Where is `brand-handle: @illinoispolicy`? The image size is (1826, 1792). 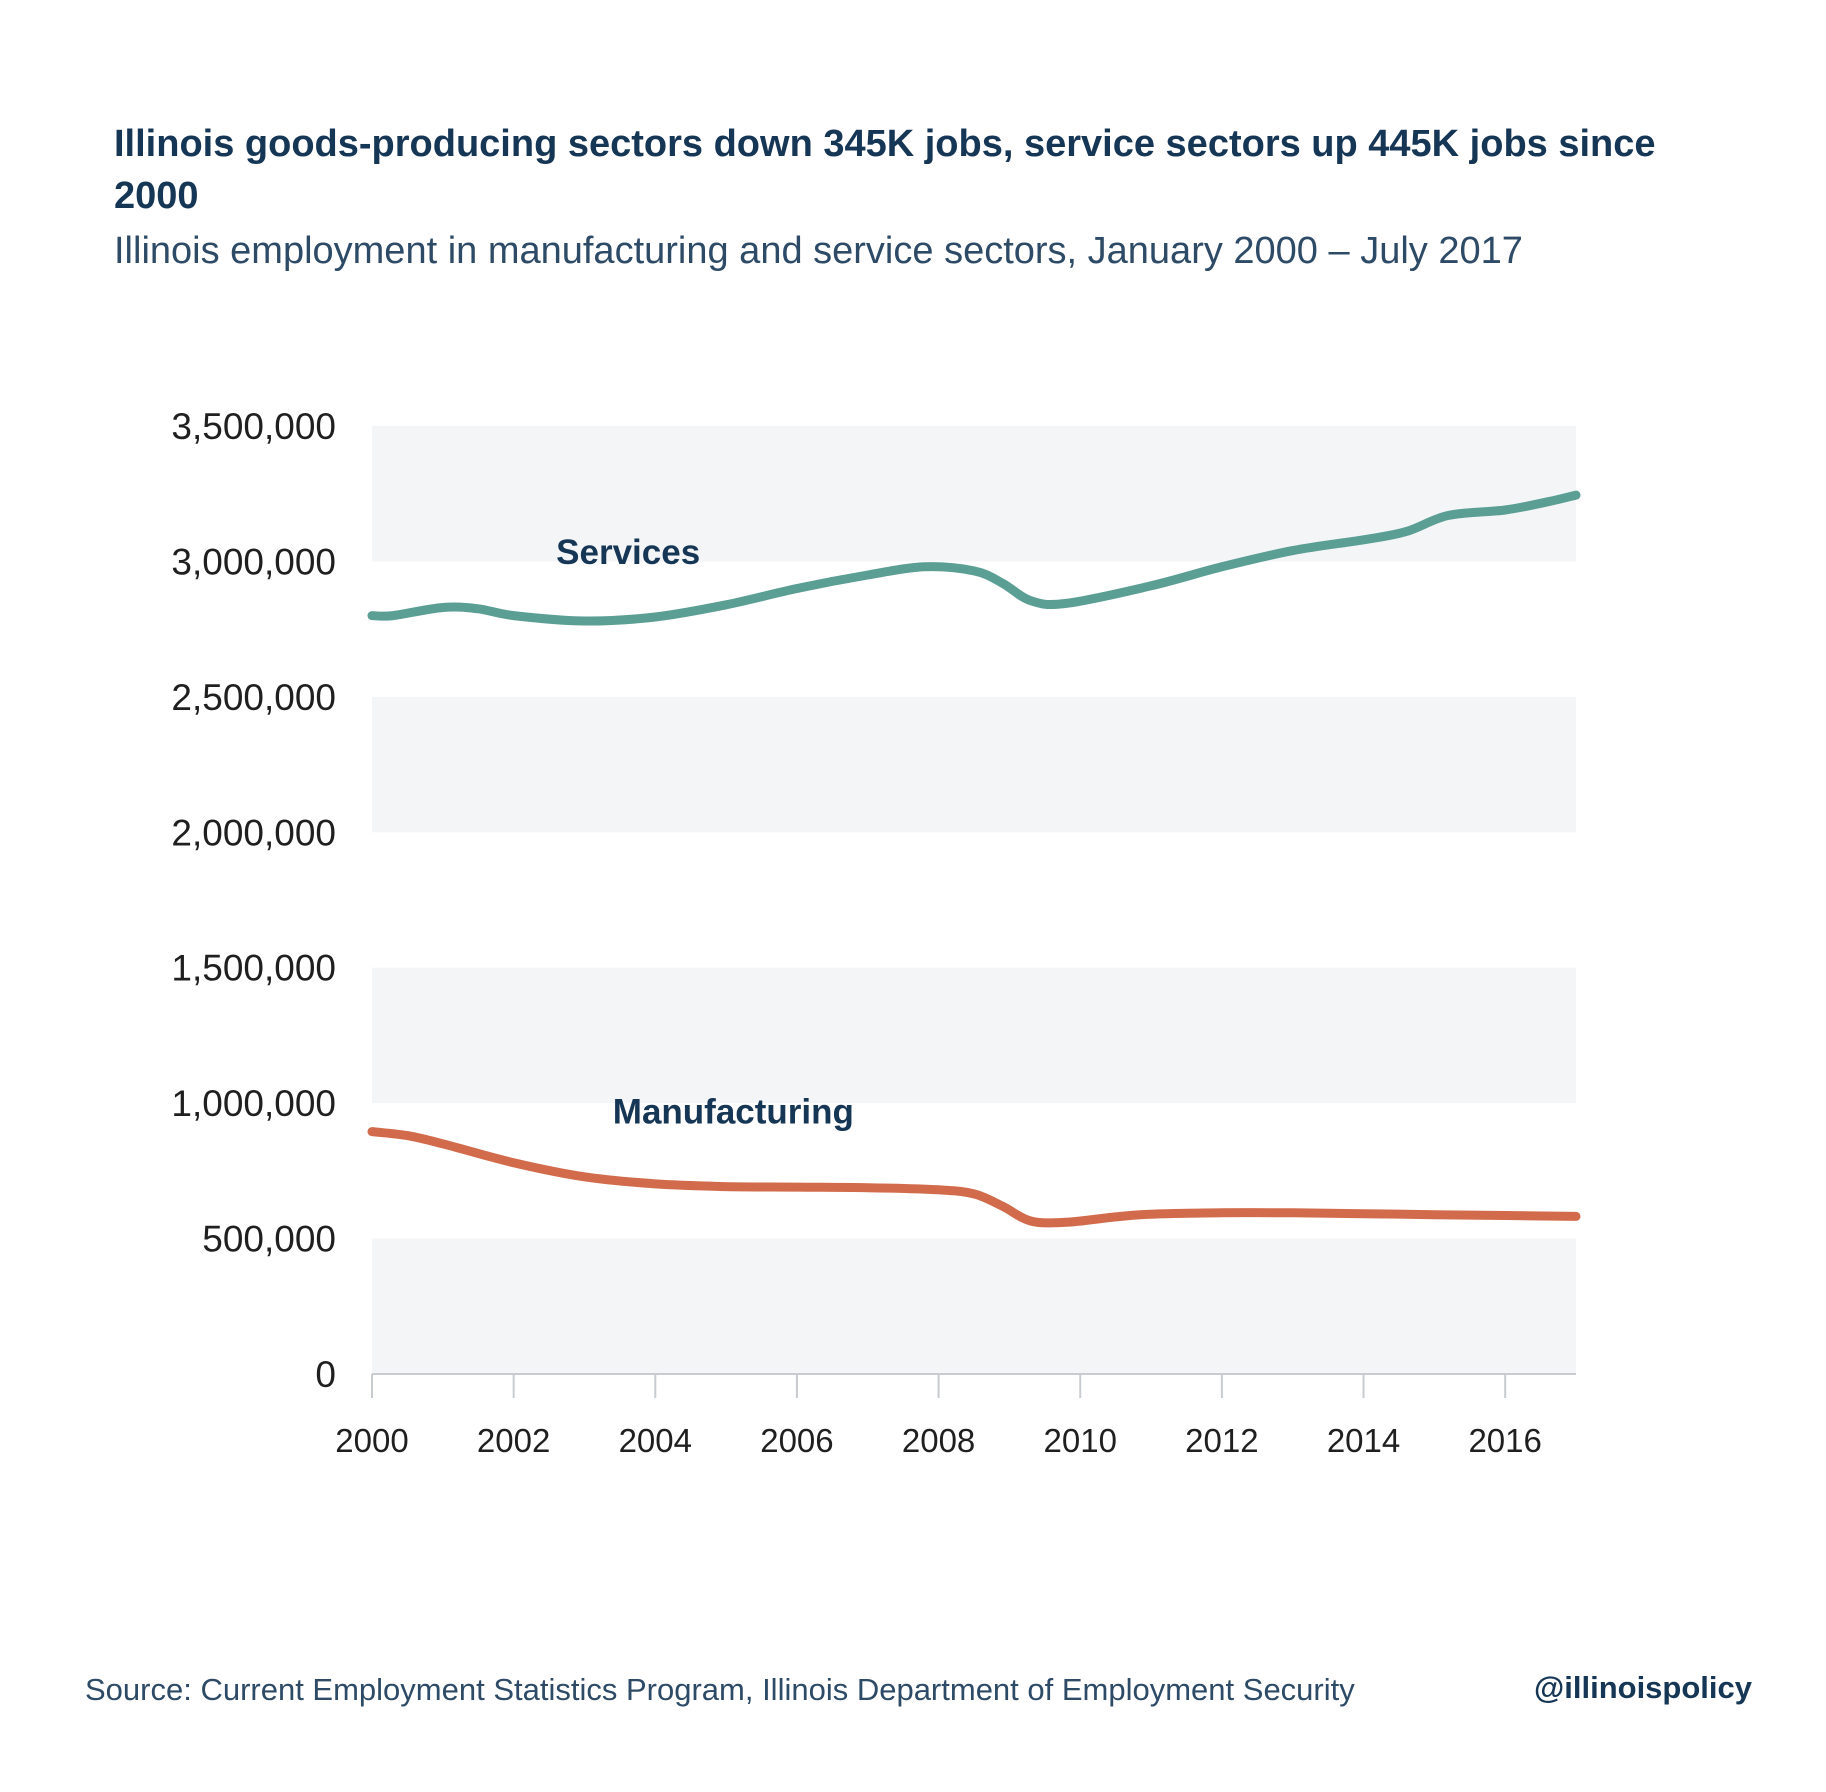
brand-handle: @illinoispolicy is located at coordinates (1643, 1687).